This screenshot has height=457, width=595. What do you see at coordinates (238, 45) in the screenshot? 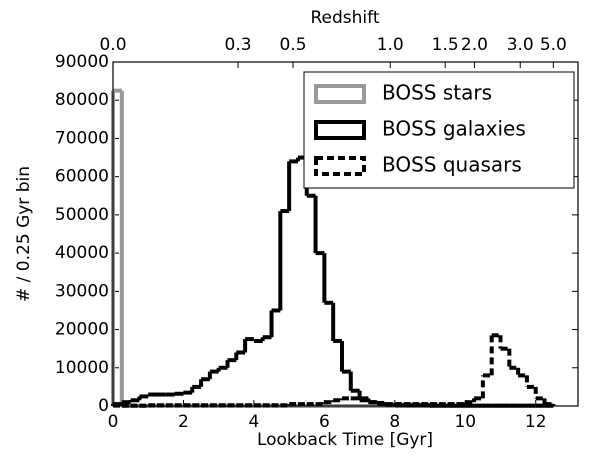
I see `x2-tick-label: 0.3` at bounding box center [238, 45].